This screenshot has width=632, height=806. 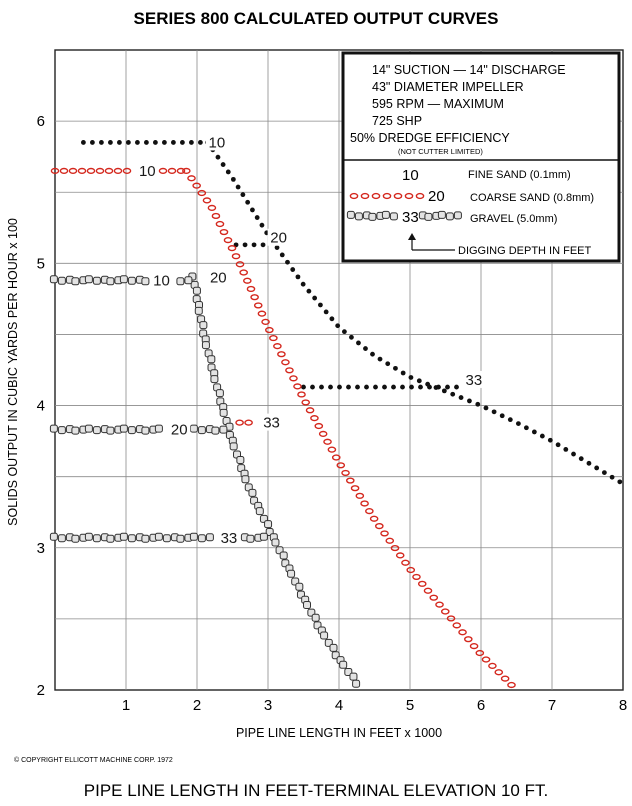 What do you see at coordinates (532, 198) in the screenshot?
I see `legend-coarse-label: COARSE SAND (0.8mm)` at bounding box center [532, 198].